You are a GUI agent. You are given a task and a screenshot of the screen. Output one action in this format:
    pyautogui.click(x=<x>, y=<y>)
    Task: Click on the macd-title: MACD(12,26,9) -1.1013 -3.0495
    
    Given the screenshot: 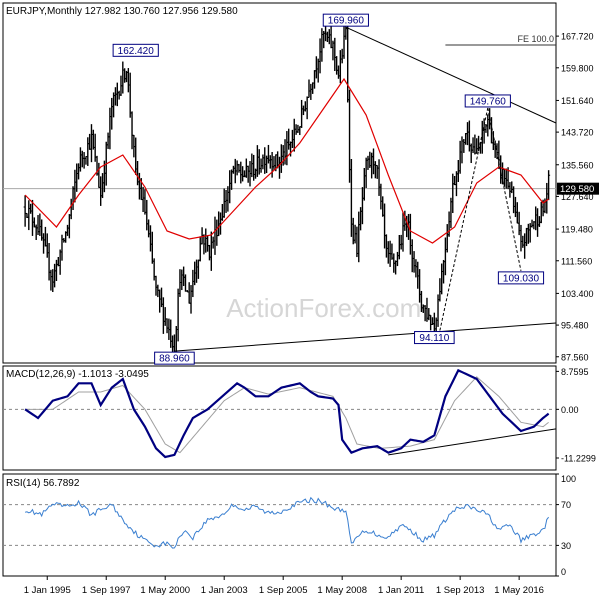 What is the action you would take?
    pyautogui.click(x=77, y=374)
    